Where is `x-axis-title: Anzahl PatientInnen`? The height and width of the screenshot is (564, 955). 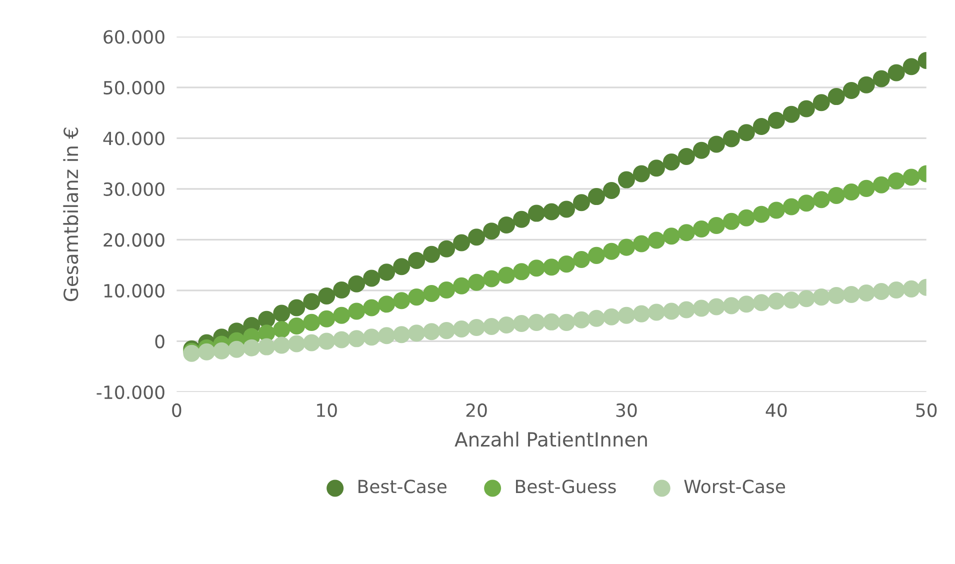
x-axis-title: Anzahl PatientInnen is located at coordinates (550, 439).